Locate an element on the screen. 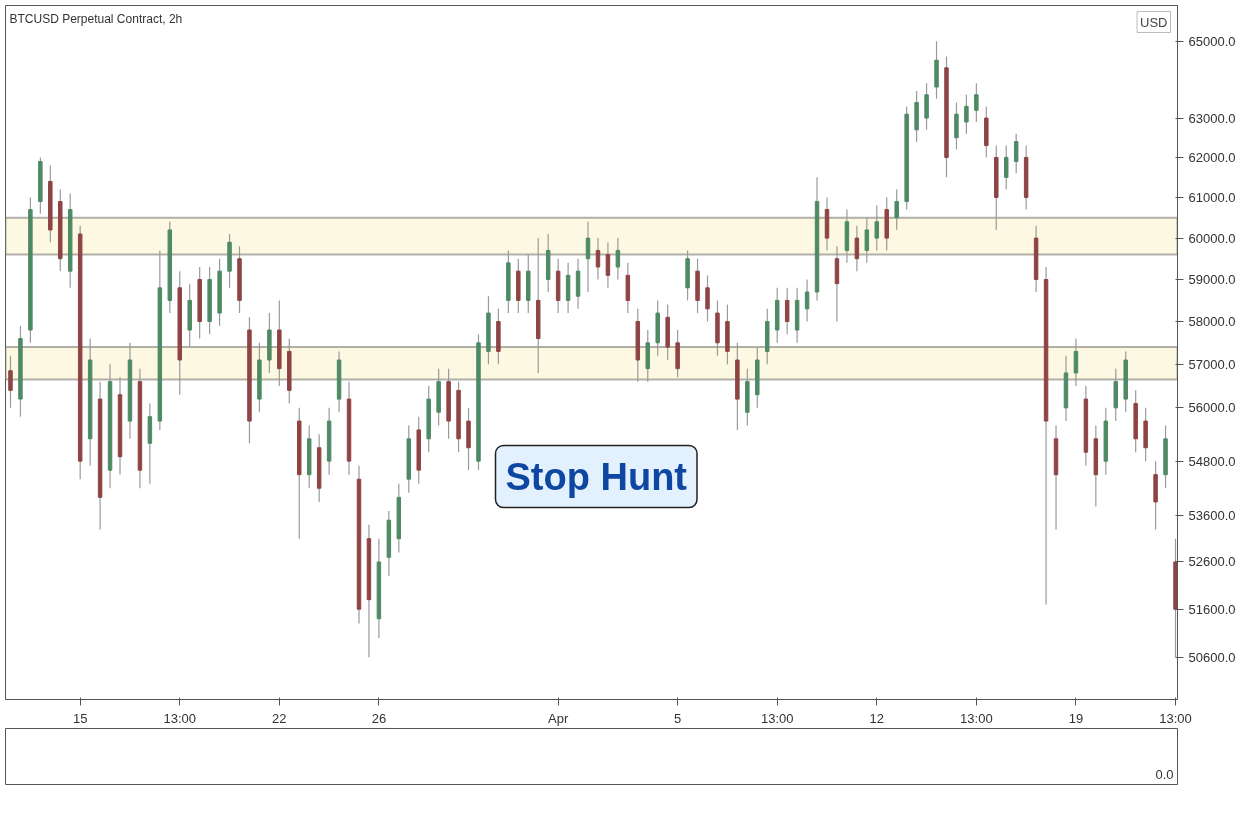 Image resolution: width=1259 pixels, height=827 pixels. y-tick-label: 60000.0 is located at coordinates (1212, 238).